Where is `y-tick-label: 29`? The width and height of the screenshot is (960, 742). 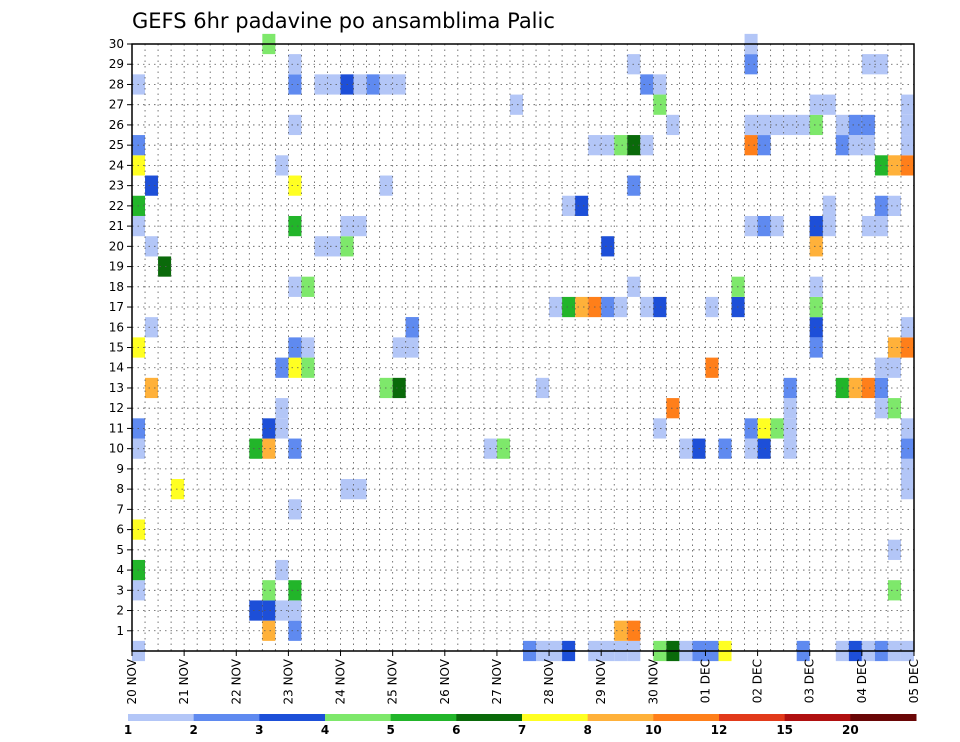
y-tick-label: 29 is located at coordinates (116, 64).